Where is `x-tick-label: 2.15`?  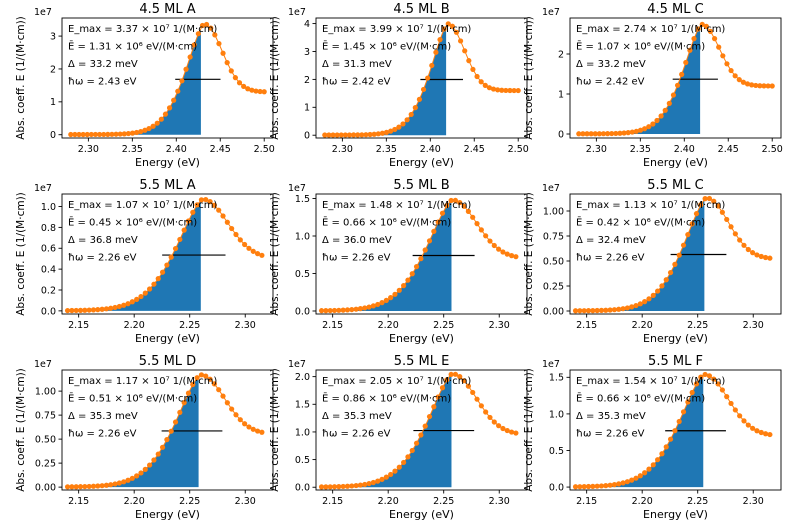
x-tick-label: 2.15 is located at coordinates (332, 325).